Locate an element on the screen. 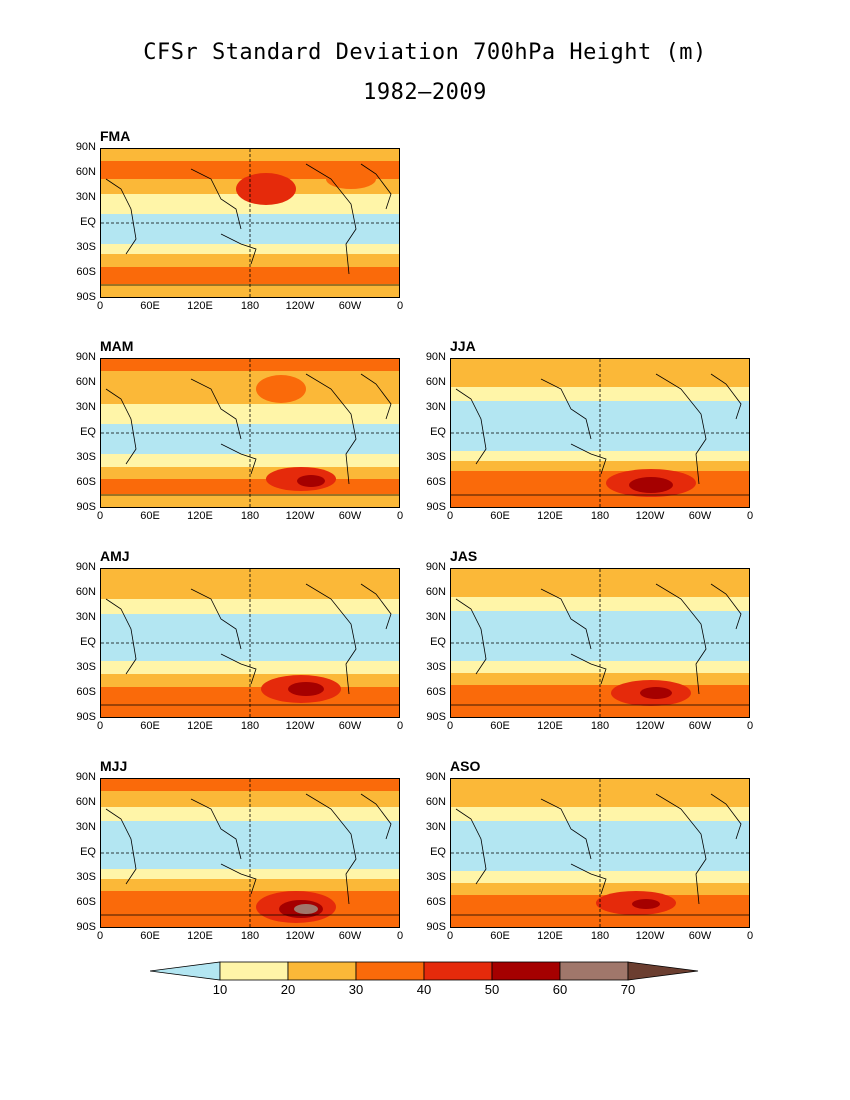 The width and height of the screenshot is (850, 1100). colorbar-level-label: 40 is located at coordinates (424, 989).